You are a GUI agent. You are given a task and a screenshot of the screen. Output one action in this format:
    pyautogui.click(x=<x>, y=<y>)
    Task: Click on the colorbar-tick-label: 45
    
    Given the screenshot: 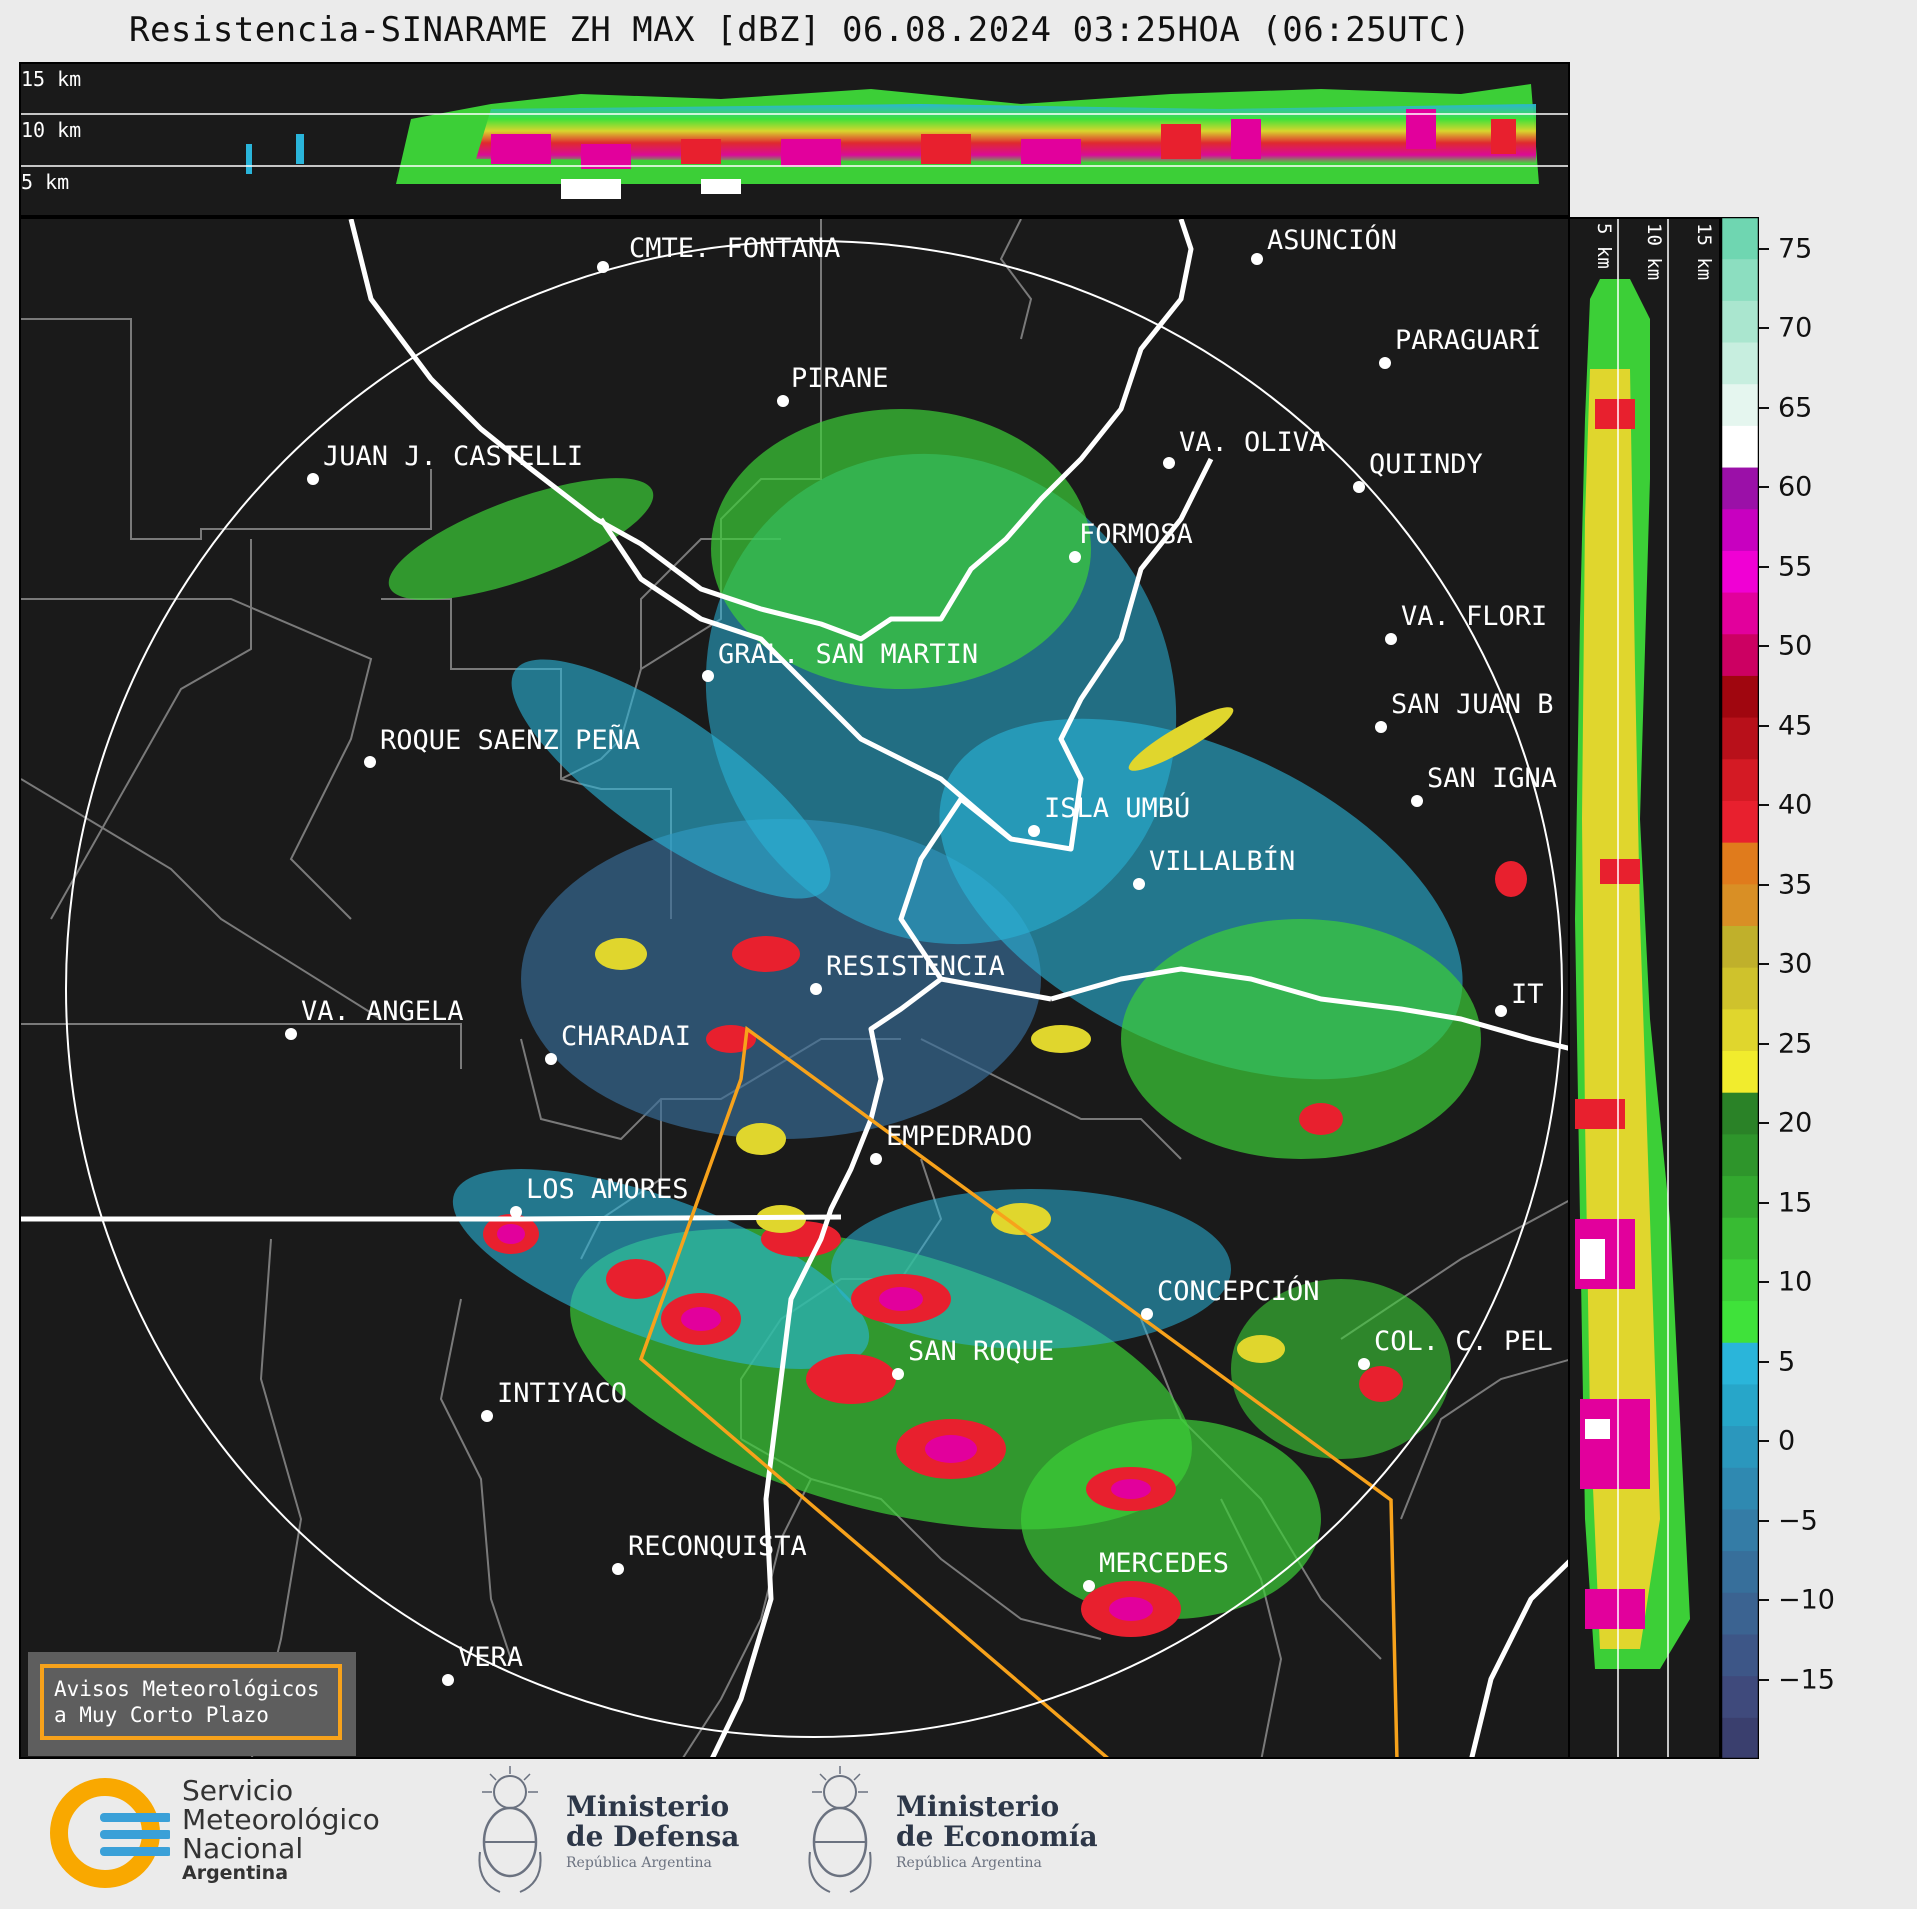 What is the action you would take?
    pyautogui.click(x=1795, y=726)
    